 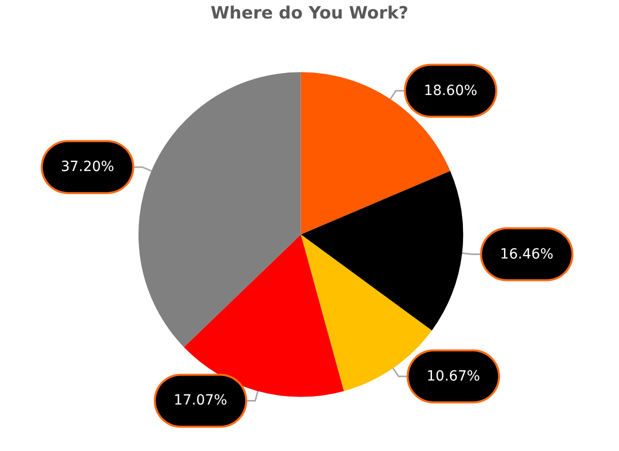 What do you see at coordinates (87, 167) in the screenshot?
I see `data-label: 37.20%` at bounding box center [87, 167].